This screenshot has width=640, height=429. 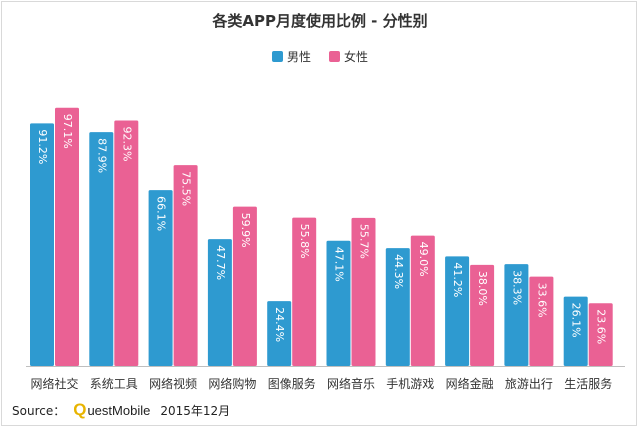 What do you see at coordinates (339, 264) in the screenshot?
I see `value-label-male-5: 47.1%` at bounding box center [339, 264].